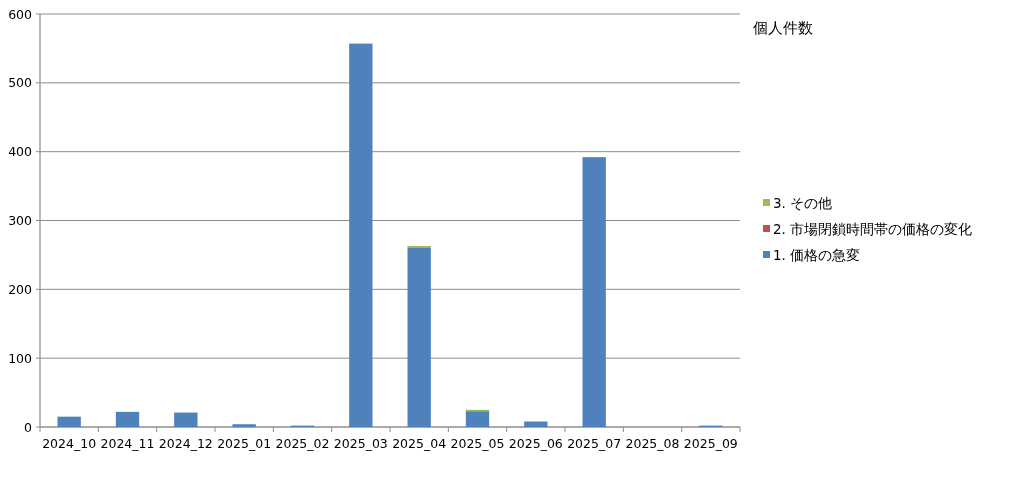 The height and width of the screenshot is (481, 1009). What do you see at coordinates (302, 443) in the screenshot?
I see `xtick: 2025_02` at bounding box center [302, 443].